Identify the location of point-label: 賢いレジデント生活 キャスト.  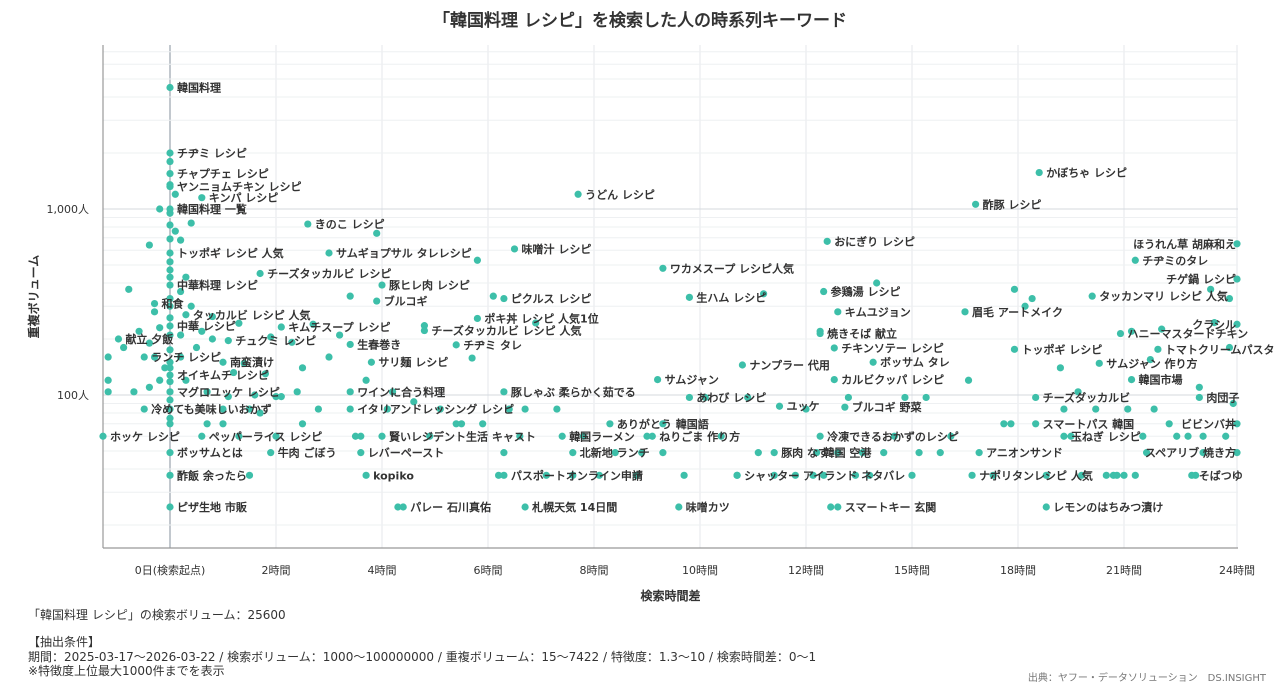
(462, 436).